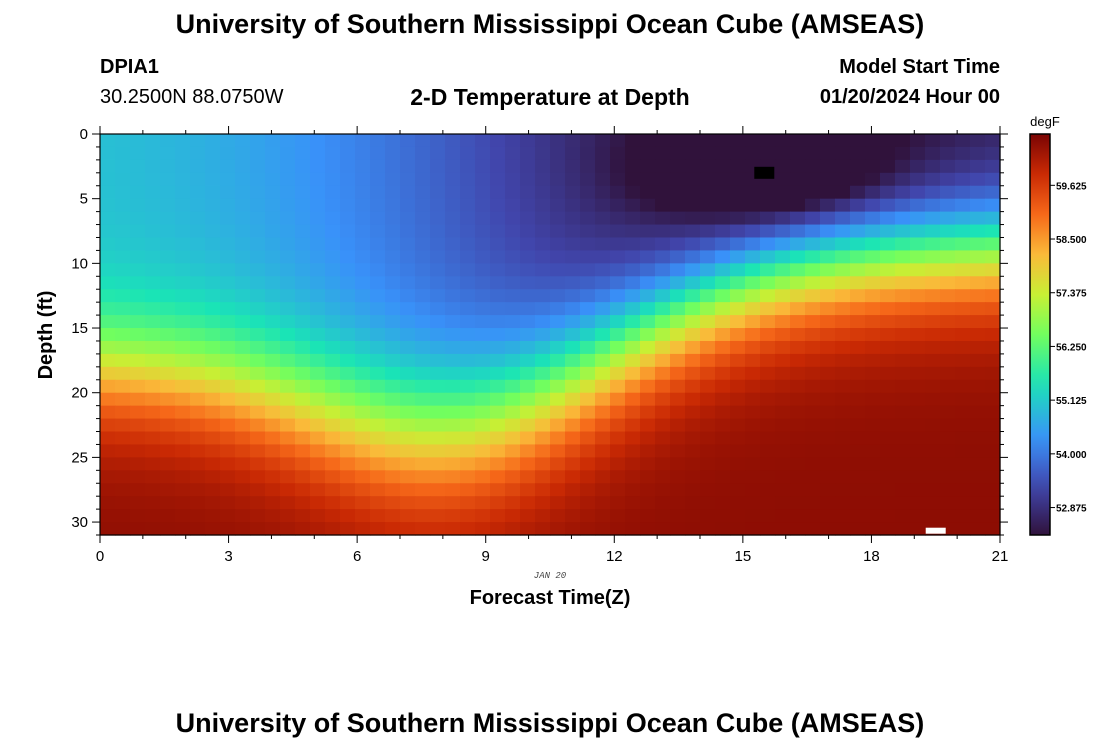 The image size is (1100, 750). What do you see at coordinates (1071, 294) in the screenshot?
I see `colorbar-tick-label: 57.375` at bounding box center [1071, 294].